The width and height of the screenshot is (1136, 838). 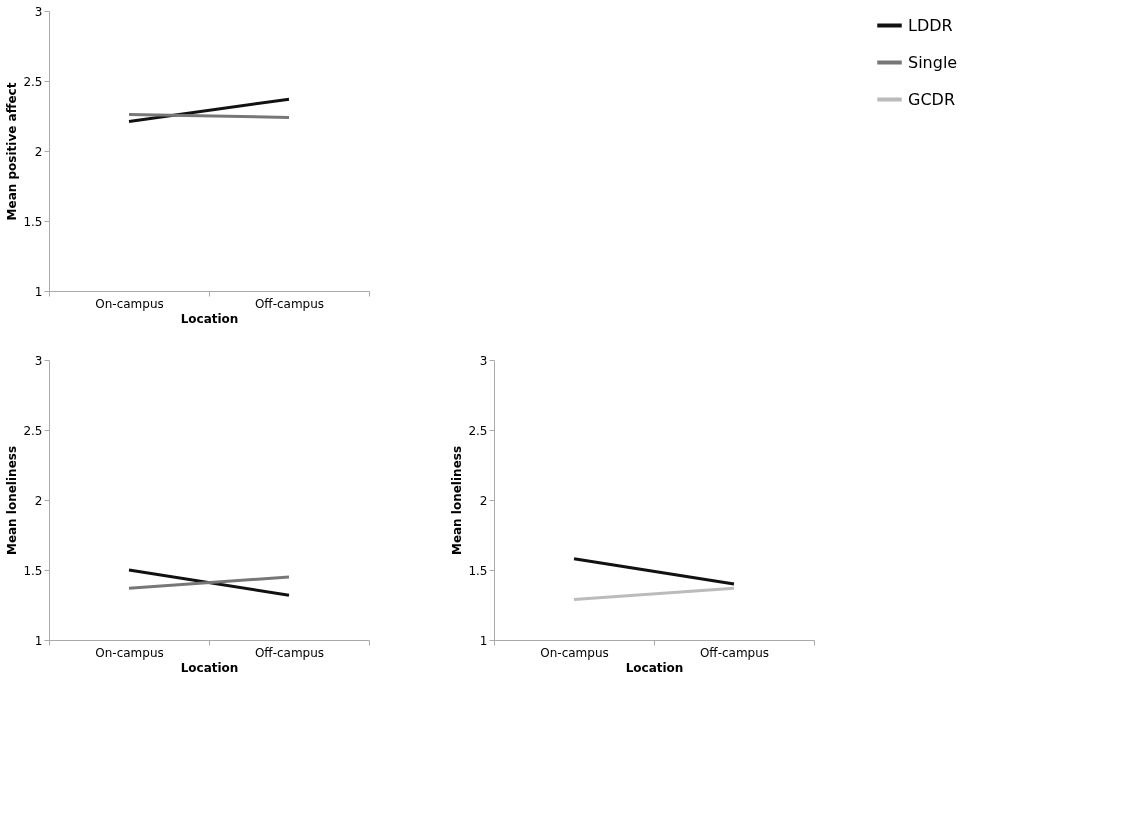 What do you see at coordinates (932, 99) in the screenshot?
I see `legend-label: GCDR` at bounding box center [932, 99].